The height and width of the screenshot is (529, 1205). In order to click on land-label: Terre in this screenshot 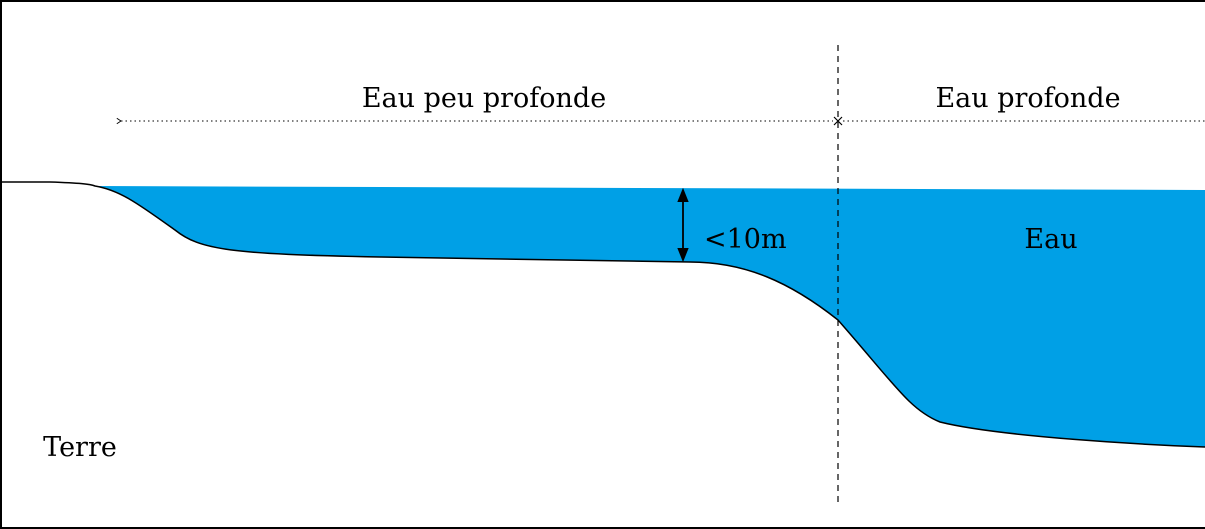, I will do `click(80, 447)`.